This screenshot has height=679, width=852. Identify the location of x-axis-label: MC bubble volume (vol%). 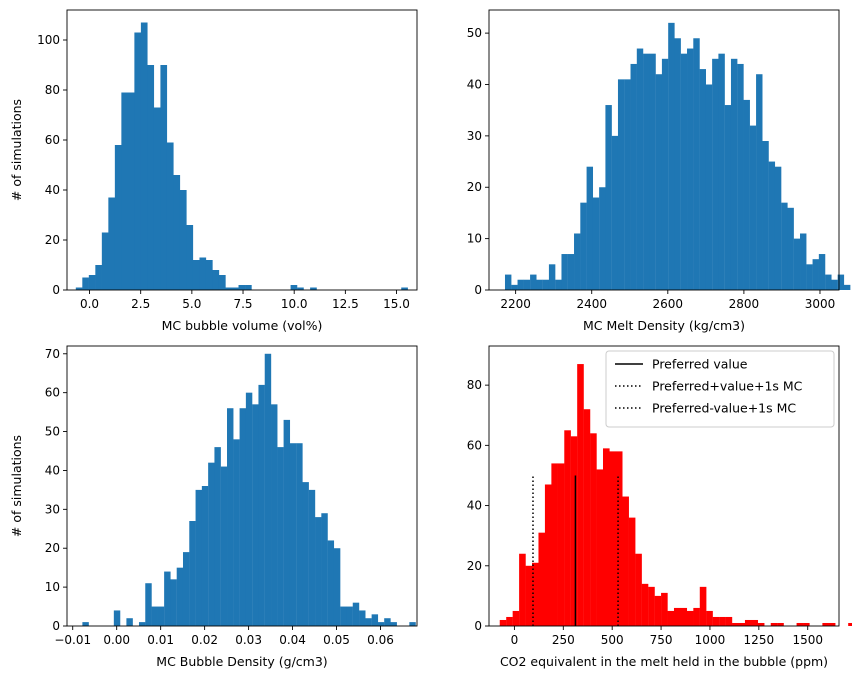
(242, 325).